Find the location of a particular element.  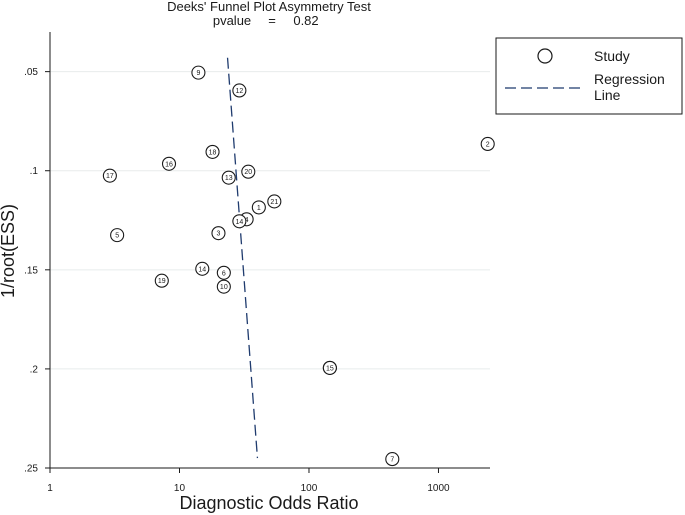

study-label-15: 6 is located at coordinates (224, 273).